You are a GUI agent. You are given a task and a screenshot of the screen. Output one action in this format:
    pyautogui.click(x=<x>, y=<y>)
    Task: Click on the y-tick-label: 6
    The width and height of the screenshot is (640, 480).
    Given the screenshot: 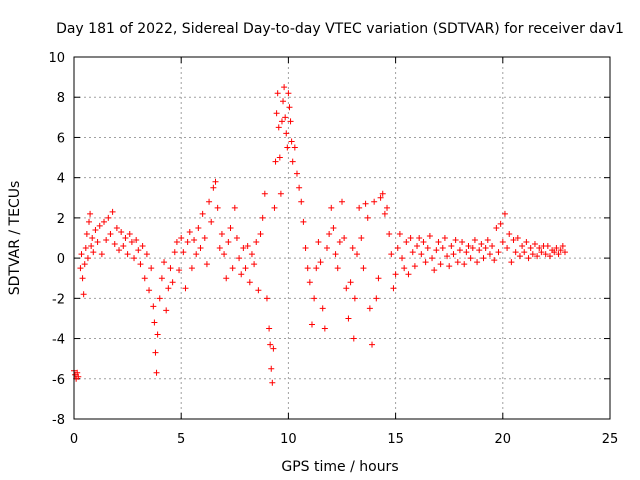 What is the action you would take?
    pyautogui.click(x=61, y=138)
    